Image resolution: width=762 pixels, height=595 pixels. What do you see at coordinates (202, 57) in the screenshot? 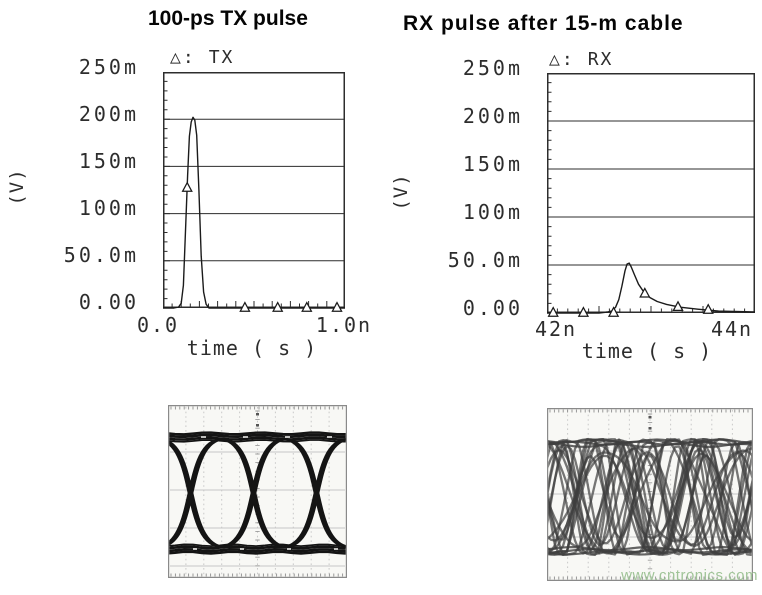
I see `tx-legend: △: TX` at bounding box center [202, 57].